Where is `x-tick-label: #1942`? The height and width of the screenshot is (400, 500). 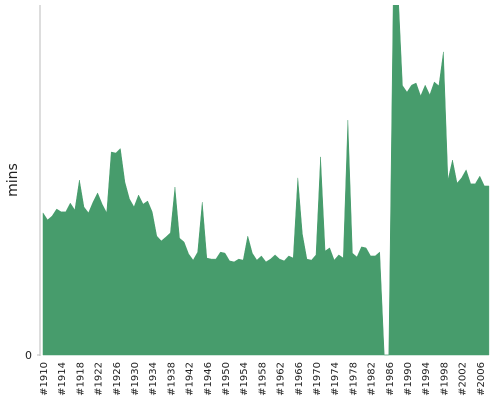
x-tick-label: #1942 is located at coordinates (190, 379).